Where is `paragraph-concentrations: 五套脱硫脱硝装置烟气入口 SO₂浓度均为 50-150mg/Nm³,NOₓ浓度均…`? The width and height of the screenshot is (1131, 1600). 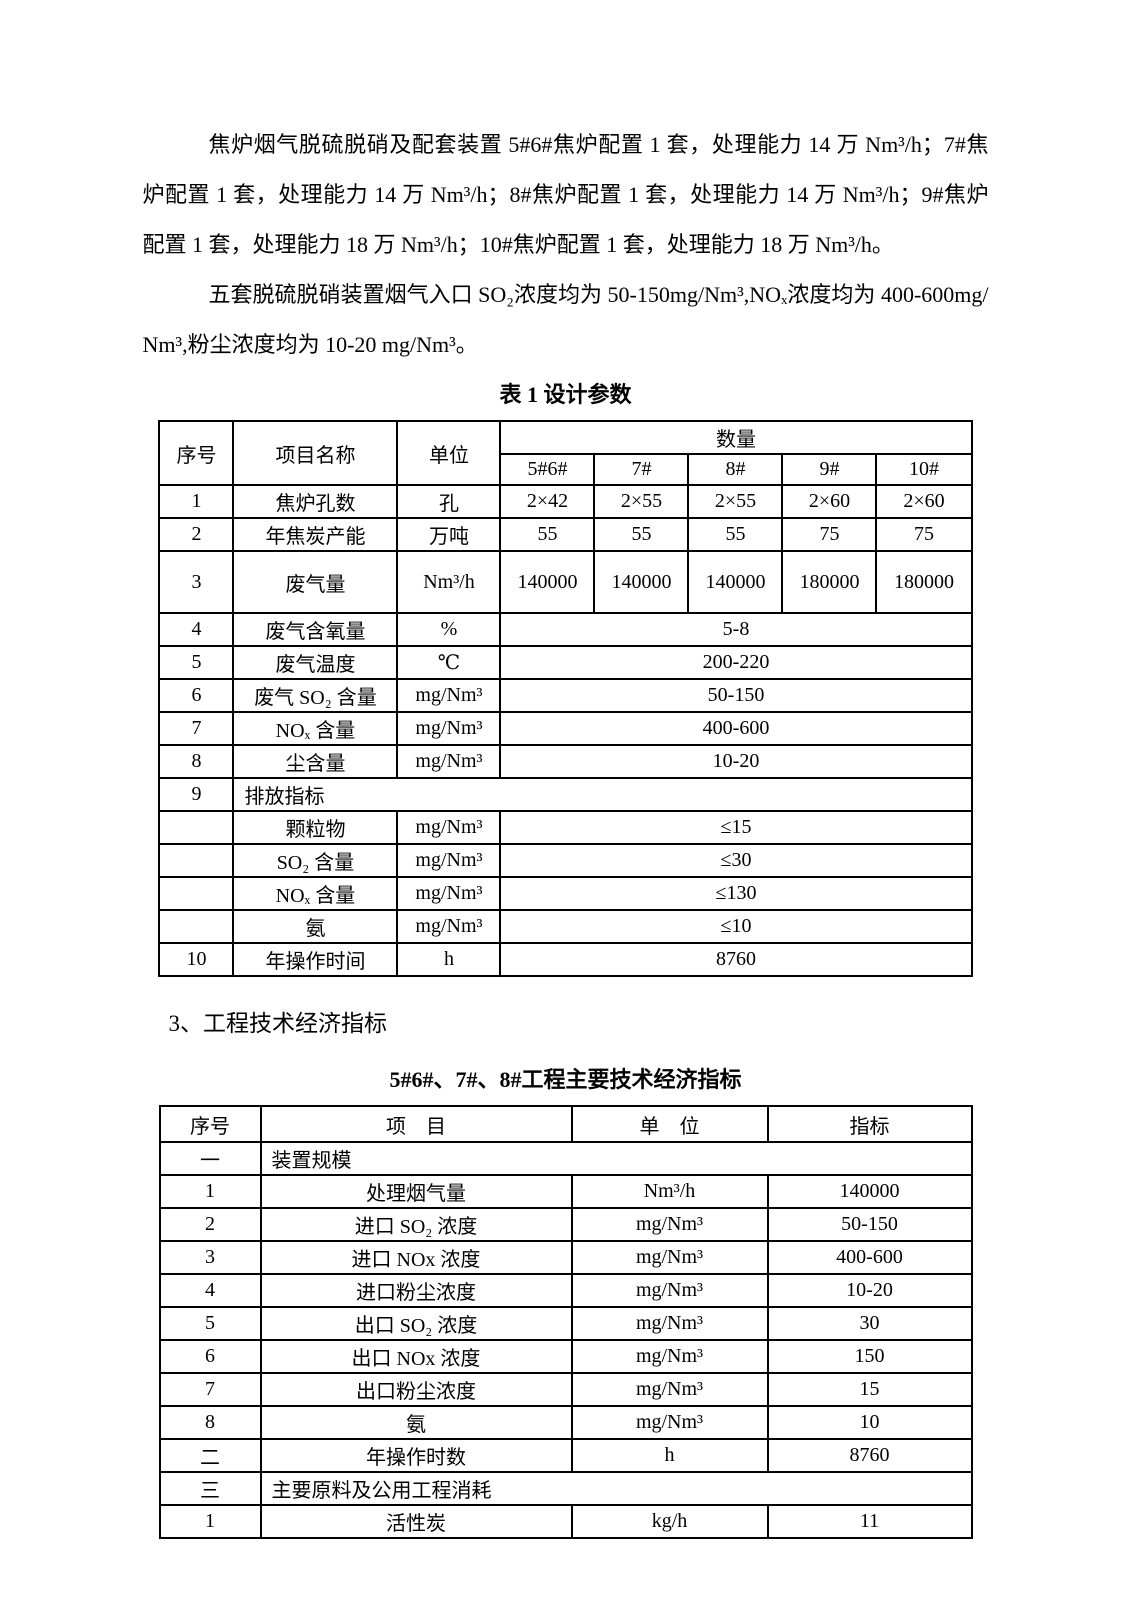
paragraph-concentrations: 五套脱硫脱硝装置烟气入口 SO₂浓度均为 50-150mg/Nm³,NOₓ浓度均… is located at coordinates (565, 319).